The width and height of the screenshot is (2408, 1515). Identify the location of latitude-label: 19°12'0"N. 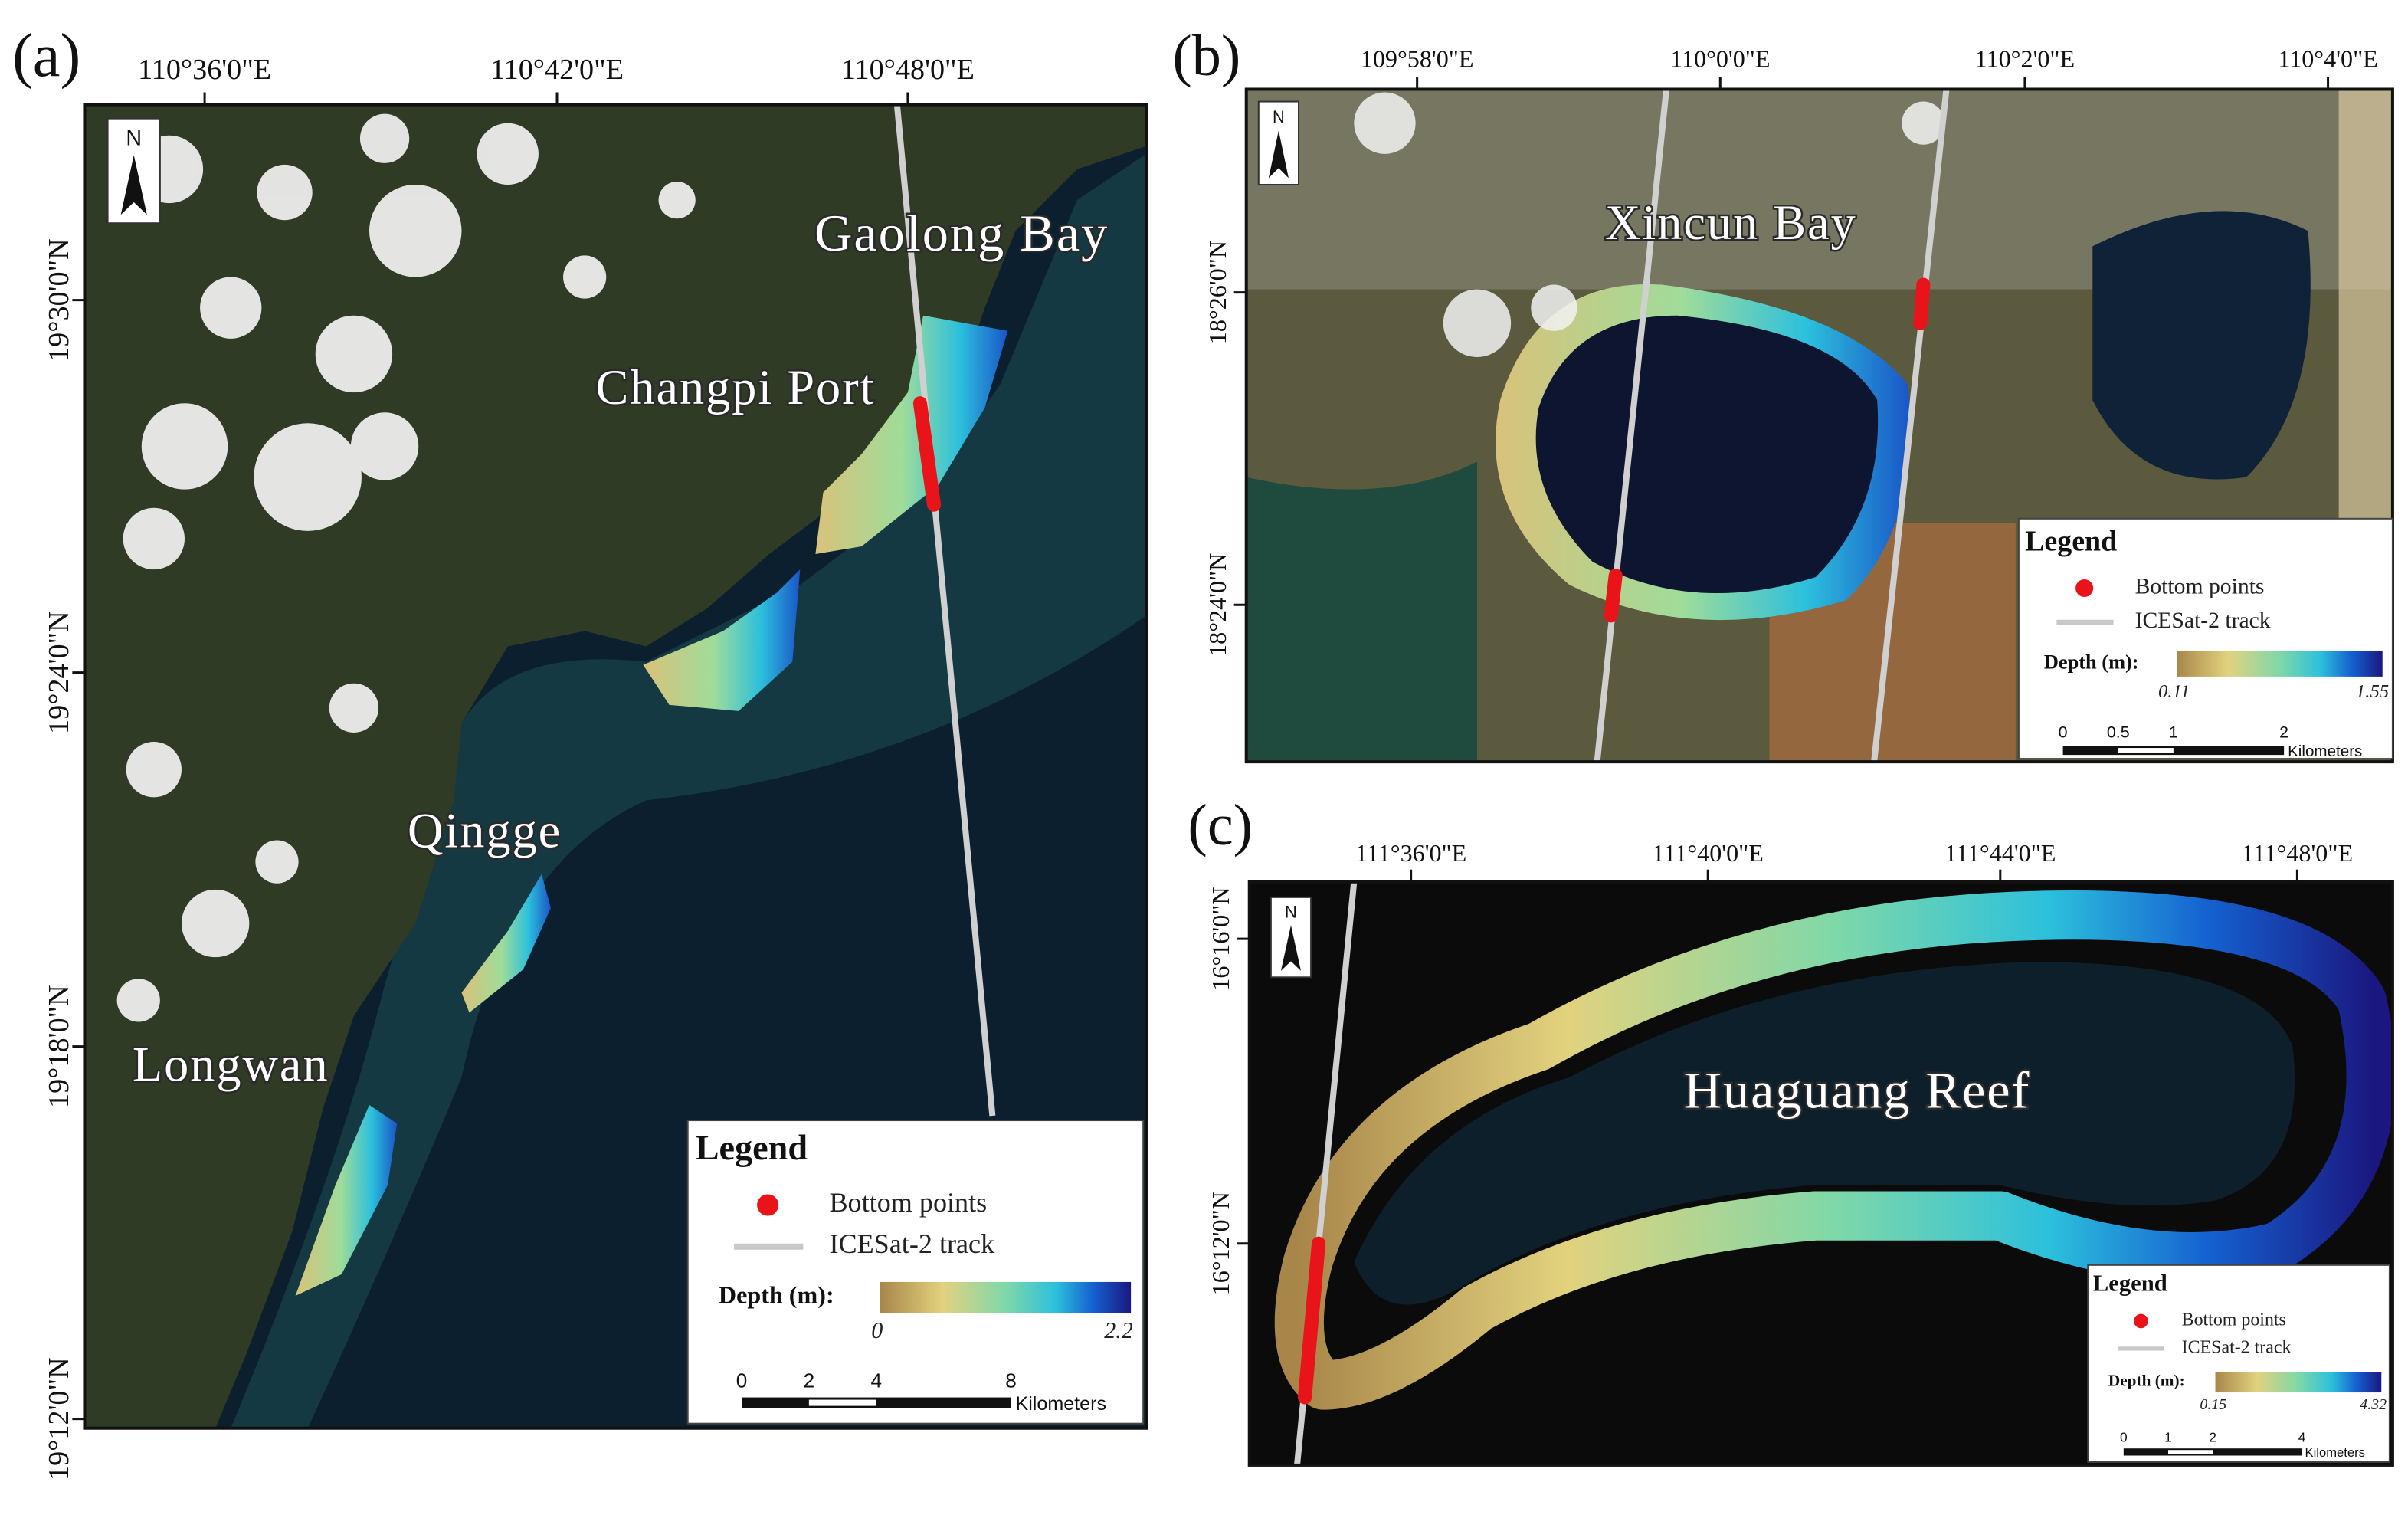
(59, 1419).